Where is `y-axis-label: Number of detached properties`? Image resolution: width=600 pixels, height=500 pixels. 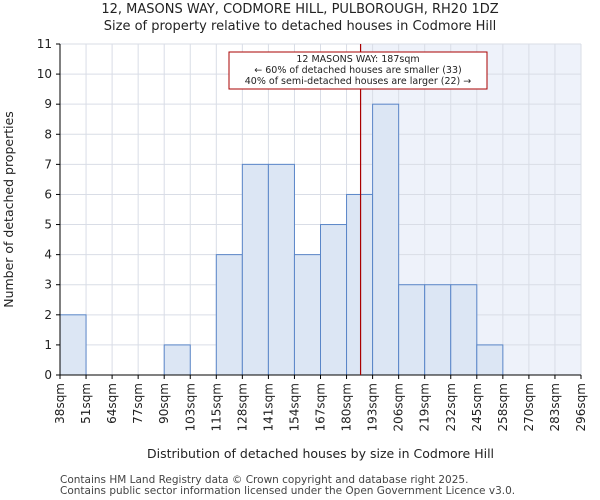
y-axis-label: Number of detached properties is located at coordinates (8, 209).